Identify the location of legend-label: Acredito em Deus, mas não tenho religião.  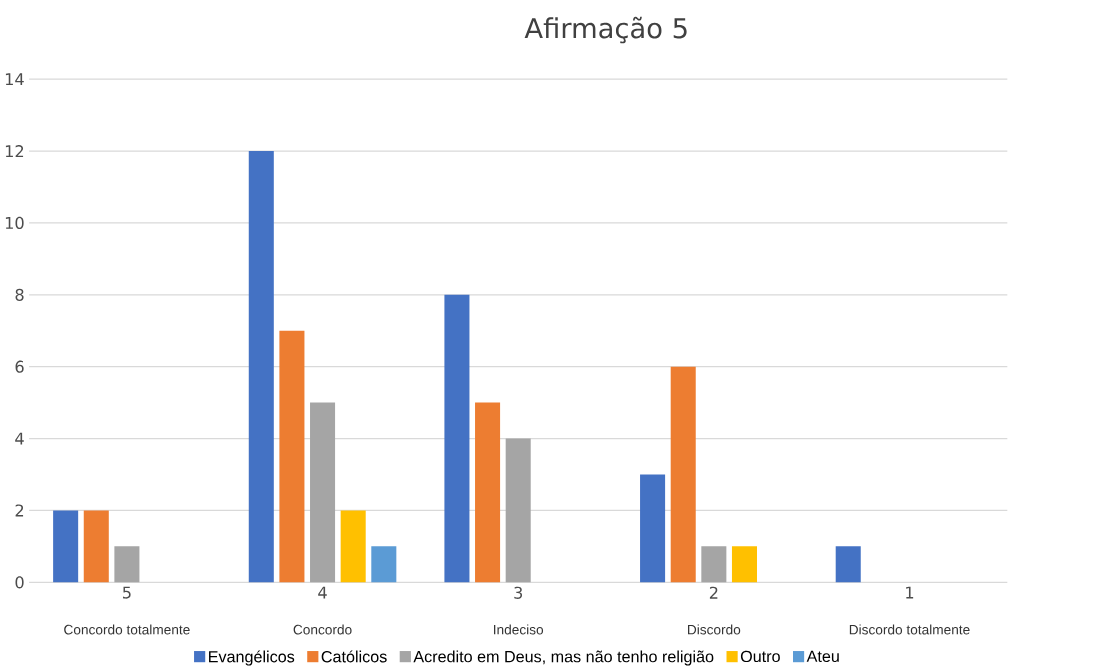
(563, 658).